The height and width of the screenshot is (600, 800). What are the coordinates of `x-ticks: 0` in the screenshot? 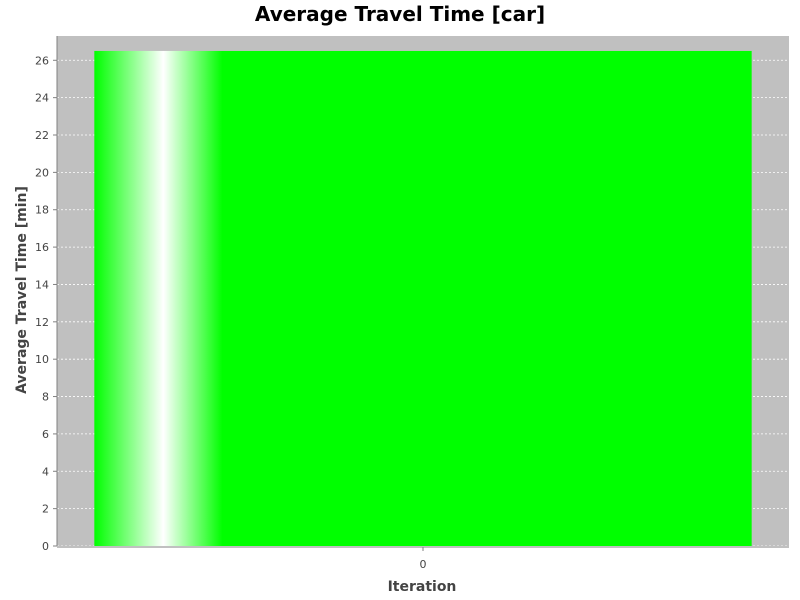 It's located at (423, 559).